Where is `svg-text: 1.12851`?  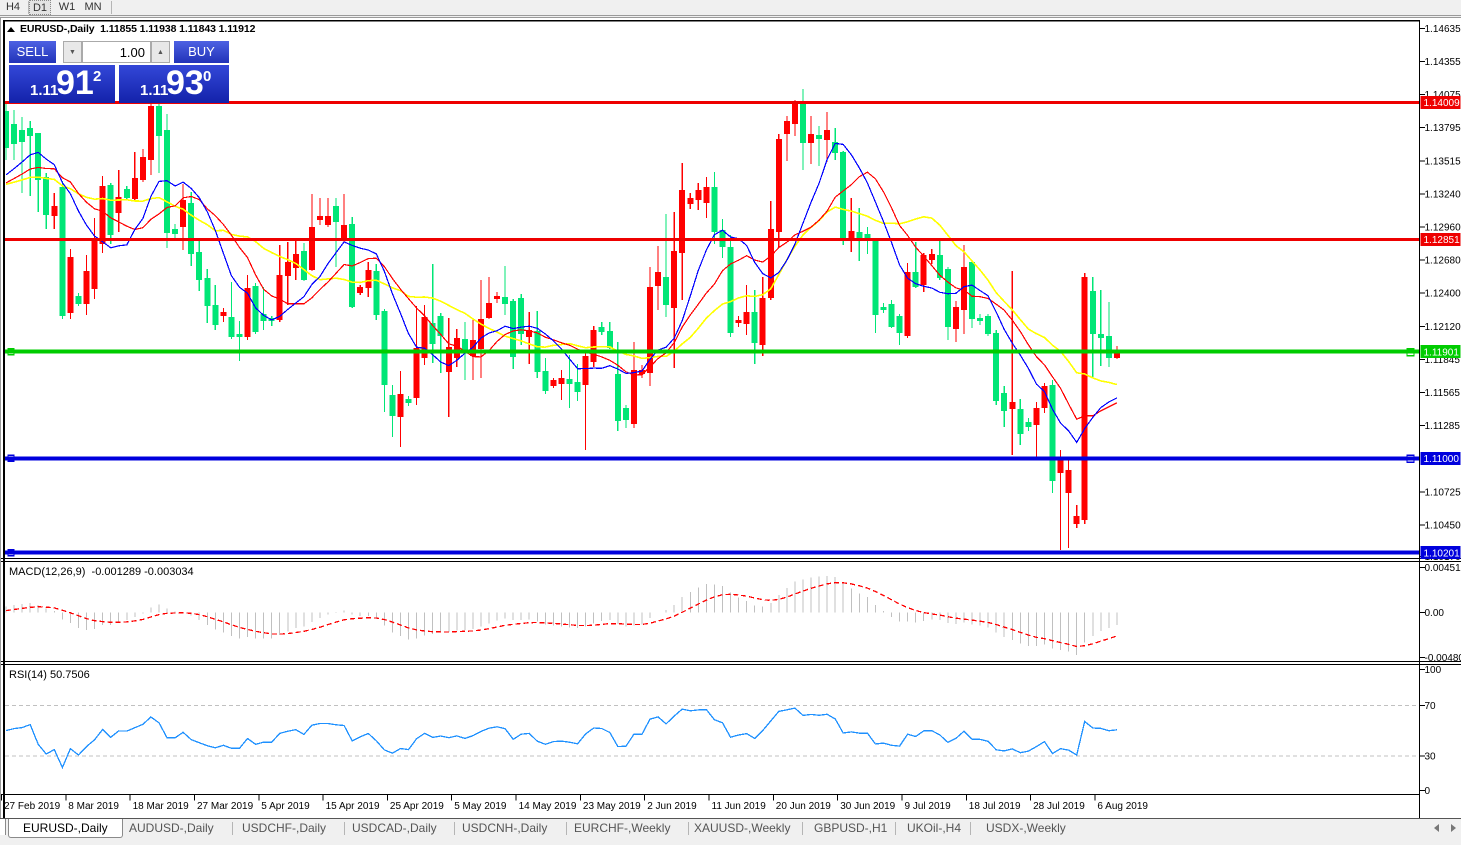
svg-text: 1.12851 is located at coordinates (1442, 240).